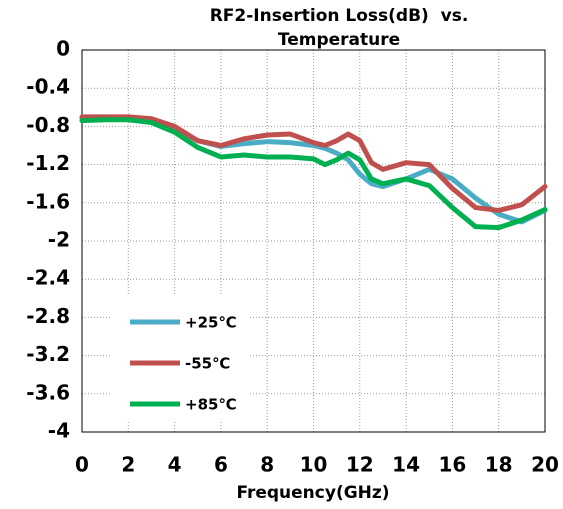  What do you see at coordinates (406, 465) in the screenshot?
I see `x-tick-label: 14` at bounding box center [406, 465].